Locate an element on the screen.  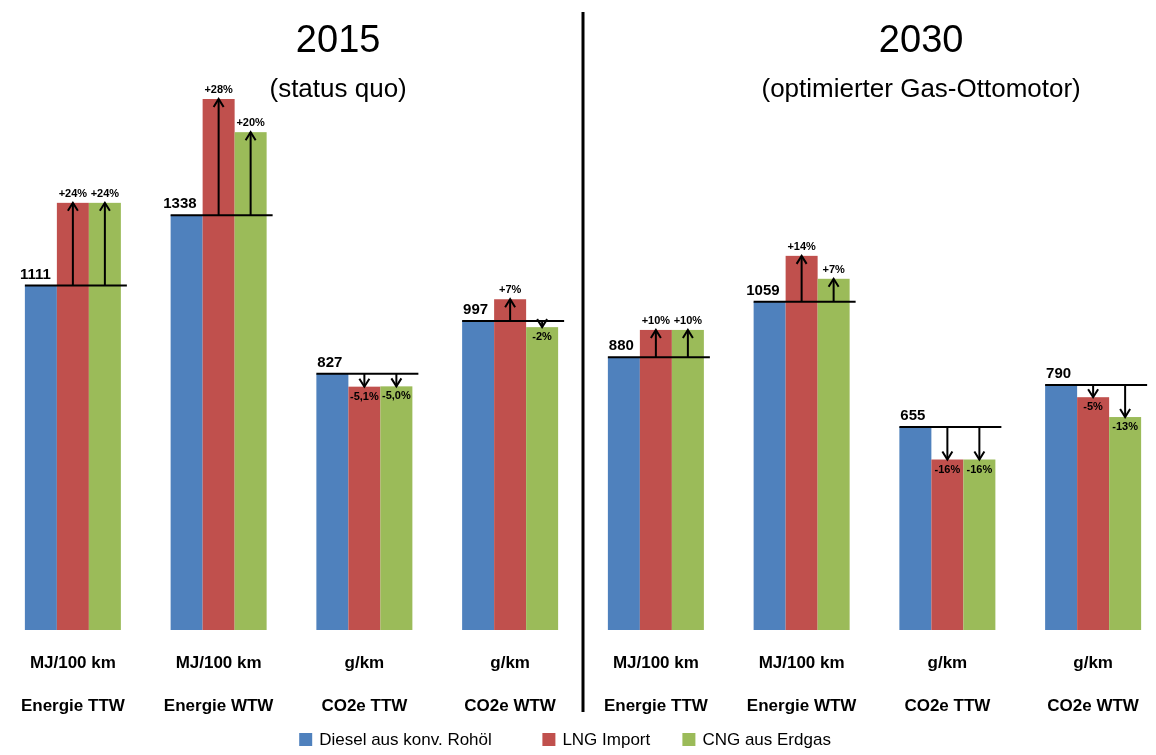
data-label: 655 is located at coordinates (913, 414).